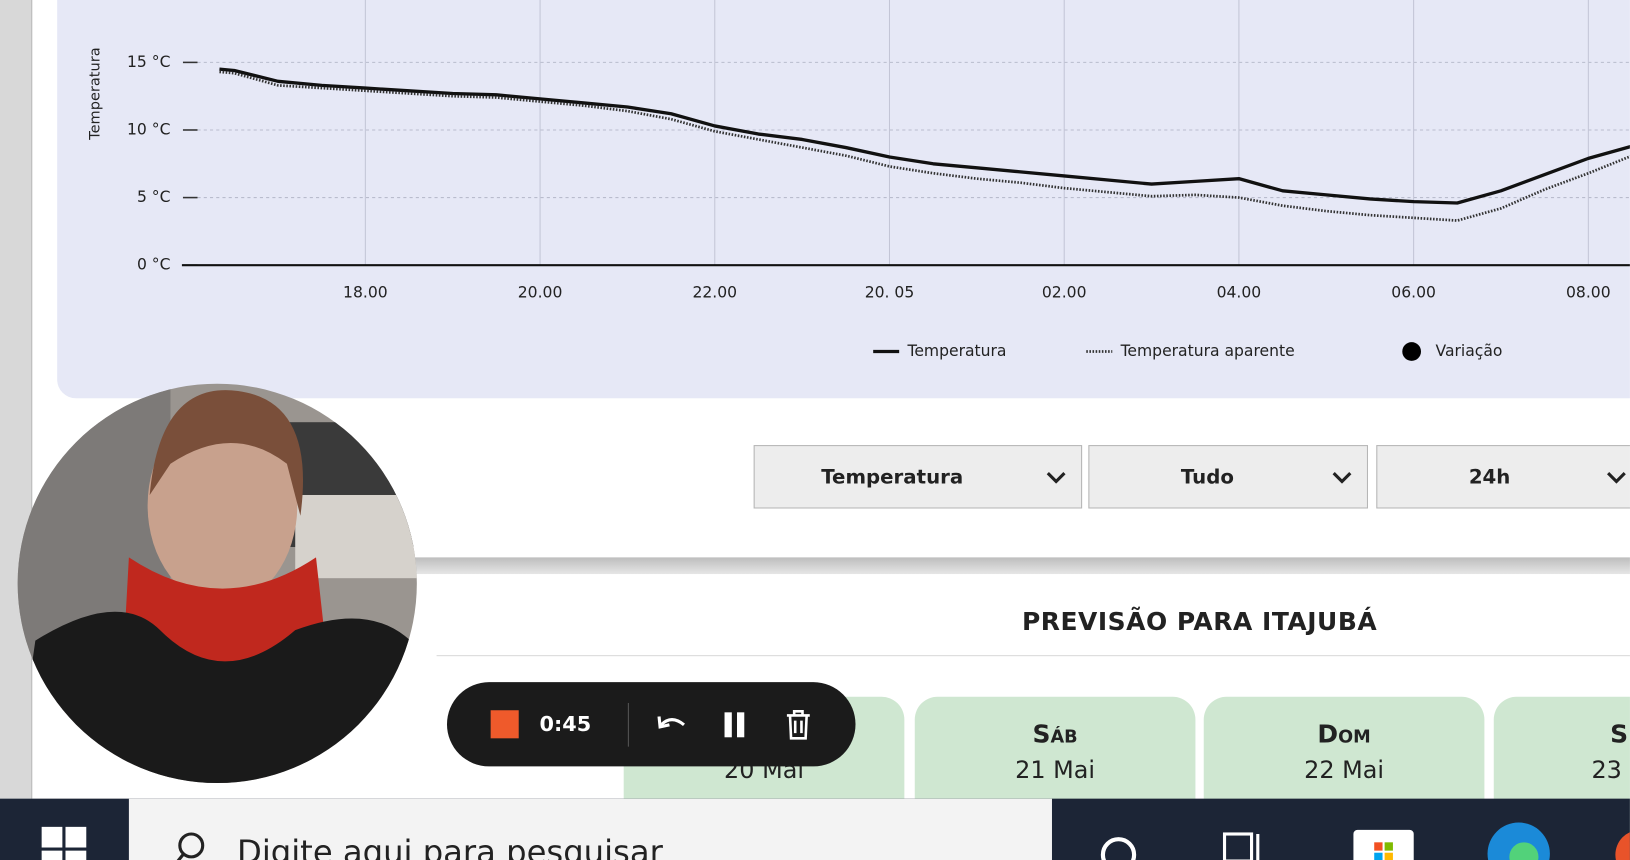  What do you see at coordinates (1207, 477) in the screenshot?
I see `dropdown-label: Tudo` at bounding box center [1207, 477].